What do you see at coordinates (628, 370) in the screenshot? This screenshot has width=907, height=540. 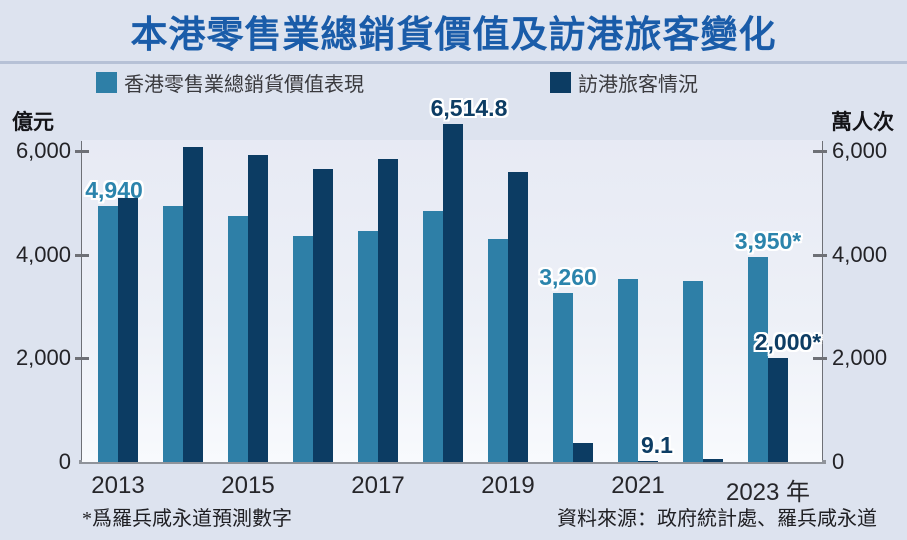 I see `bar-retail-2021` at bounding box center [628, 370].